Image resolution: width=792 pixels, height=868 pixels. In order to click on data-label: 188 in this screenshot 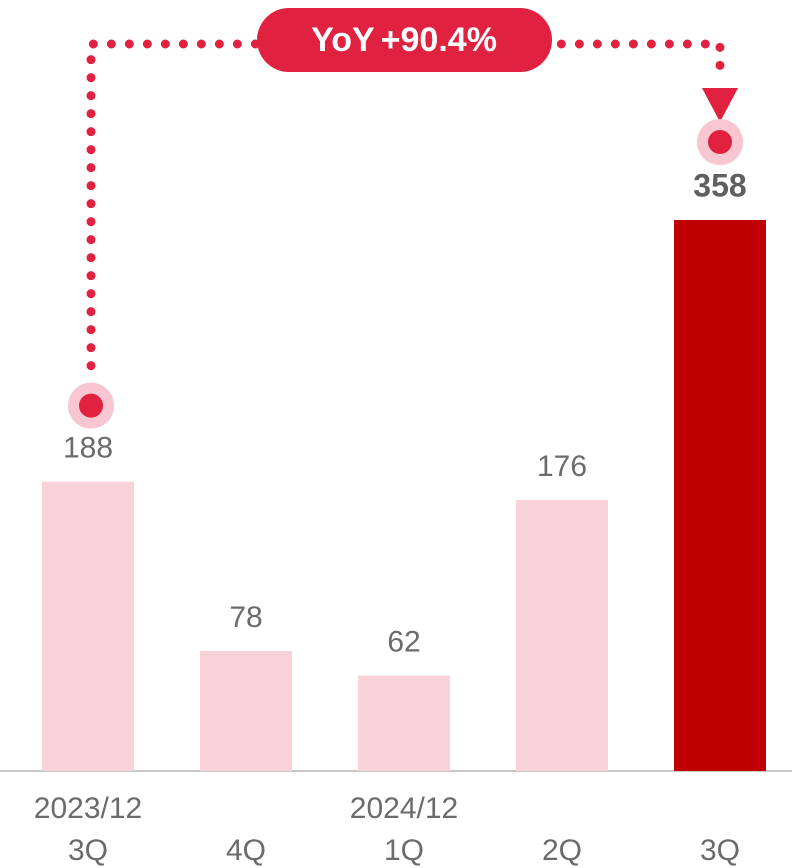, I will do `click(88, 448)`.